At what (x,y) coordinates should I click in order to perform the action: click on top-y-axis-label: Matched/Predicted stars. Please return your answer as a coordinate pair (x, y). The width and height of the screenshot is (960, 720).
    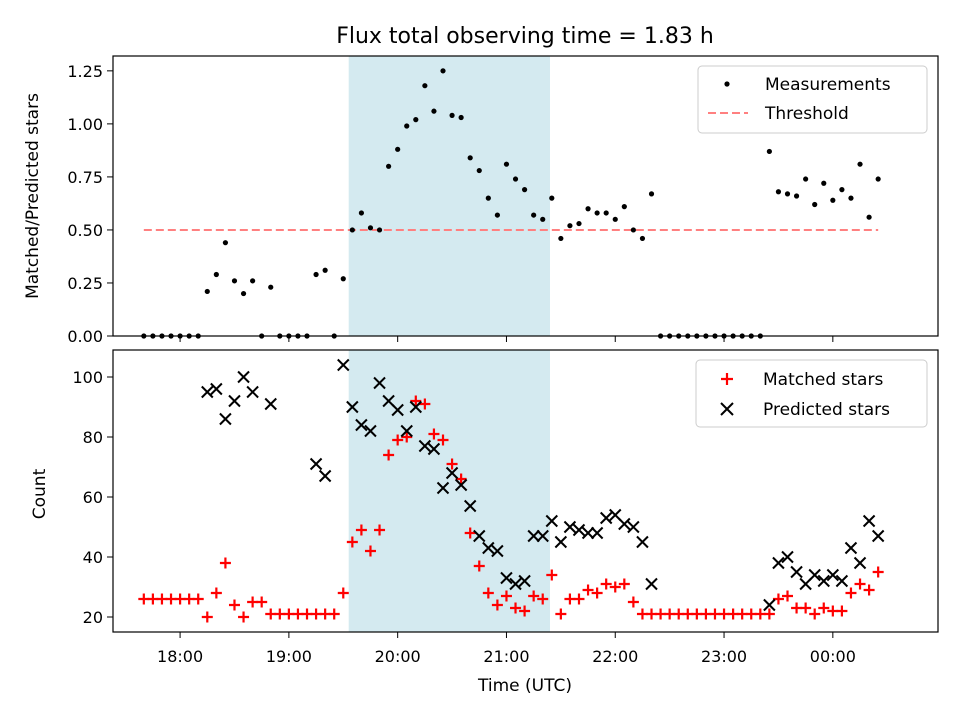
    Looking at the image, I should click on (33, 196).